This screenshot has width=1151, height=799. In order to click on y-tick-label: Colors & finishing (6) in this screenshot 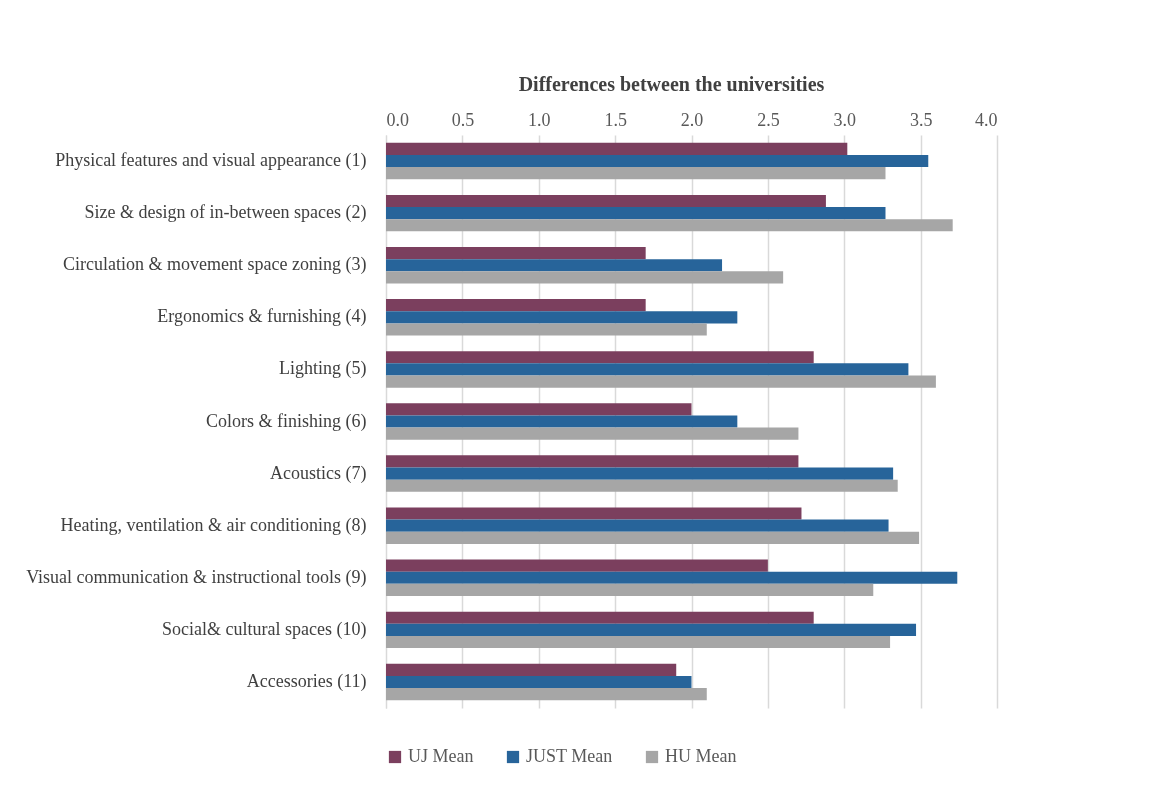, I will do `click(286, 421)`.